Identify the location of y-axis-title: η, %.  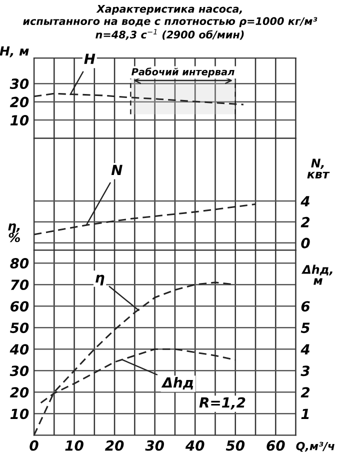
(14, 232).